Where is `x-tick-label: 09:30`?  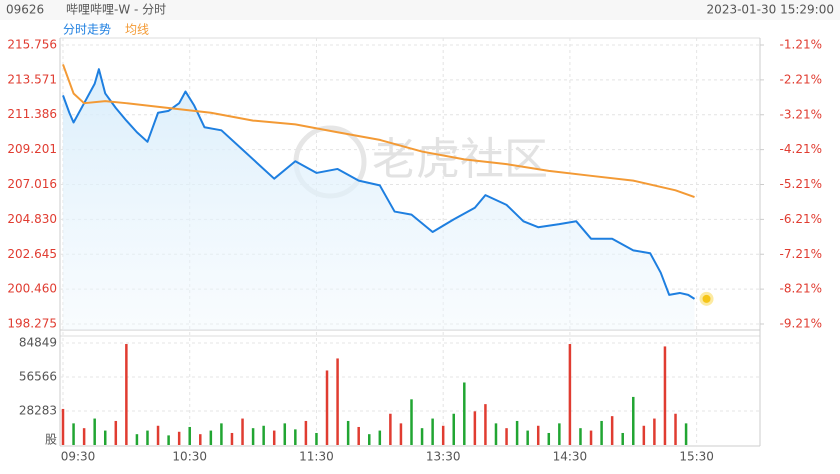 x-tick-label: 09:30 is located at coordinates (78, 457).